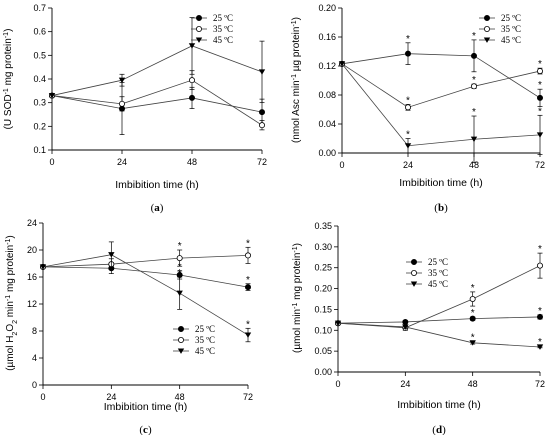  What do you see at coordinates (441, 85) in the screenshot?
I see `panel-b-series-2: * * *` at bounding box center [441, 85].